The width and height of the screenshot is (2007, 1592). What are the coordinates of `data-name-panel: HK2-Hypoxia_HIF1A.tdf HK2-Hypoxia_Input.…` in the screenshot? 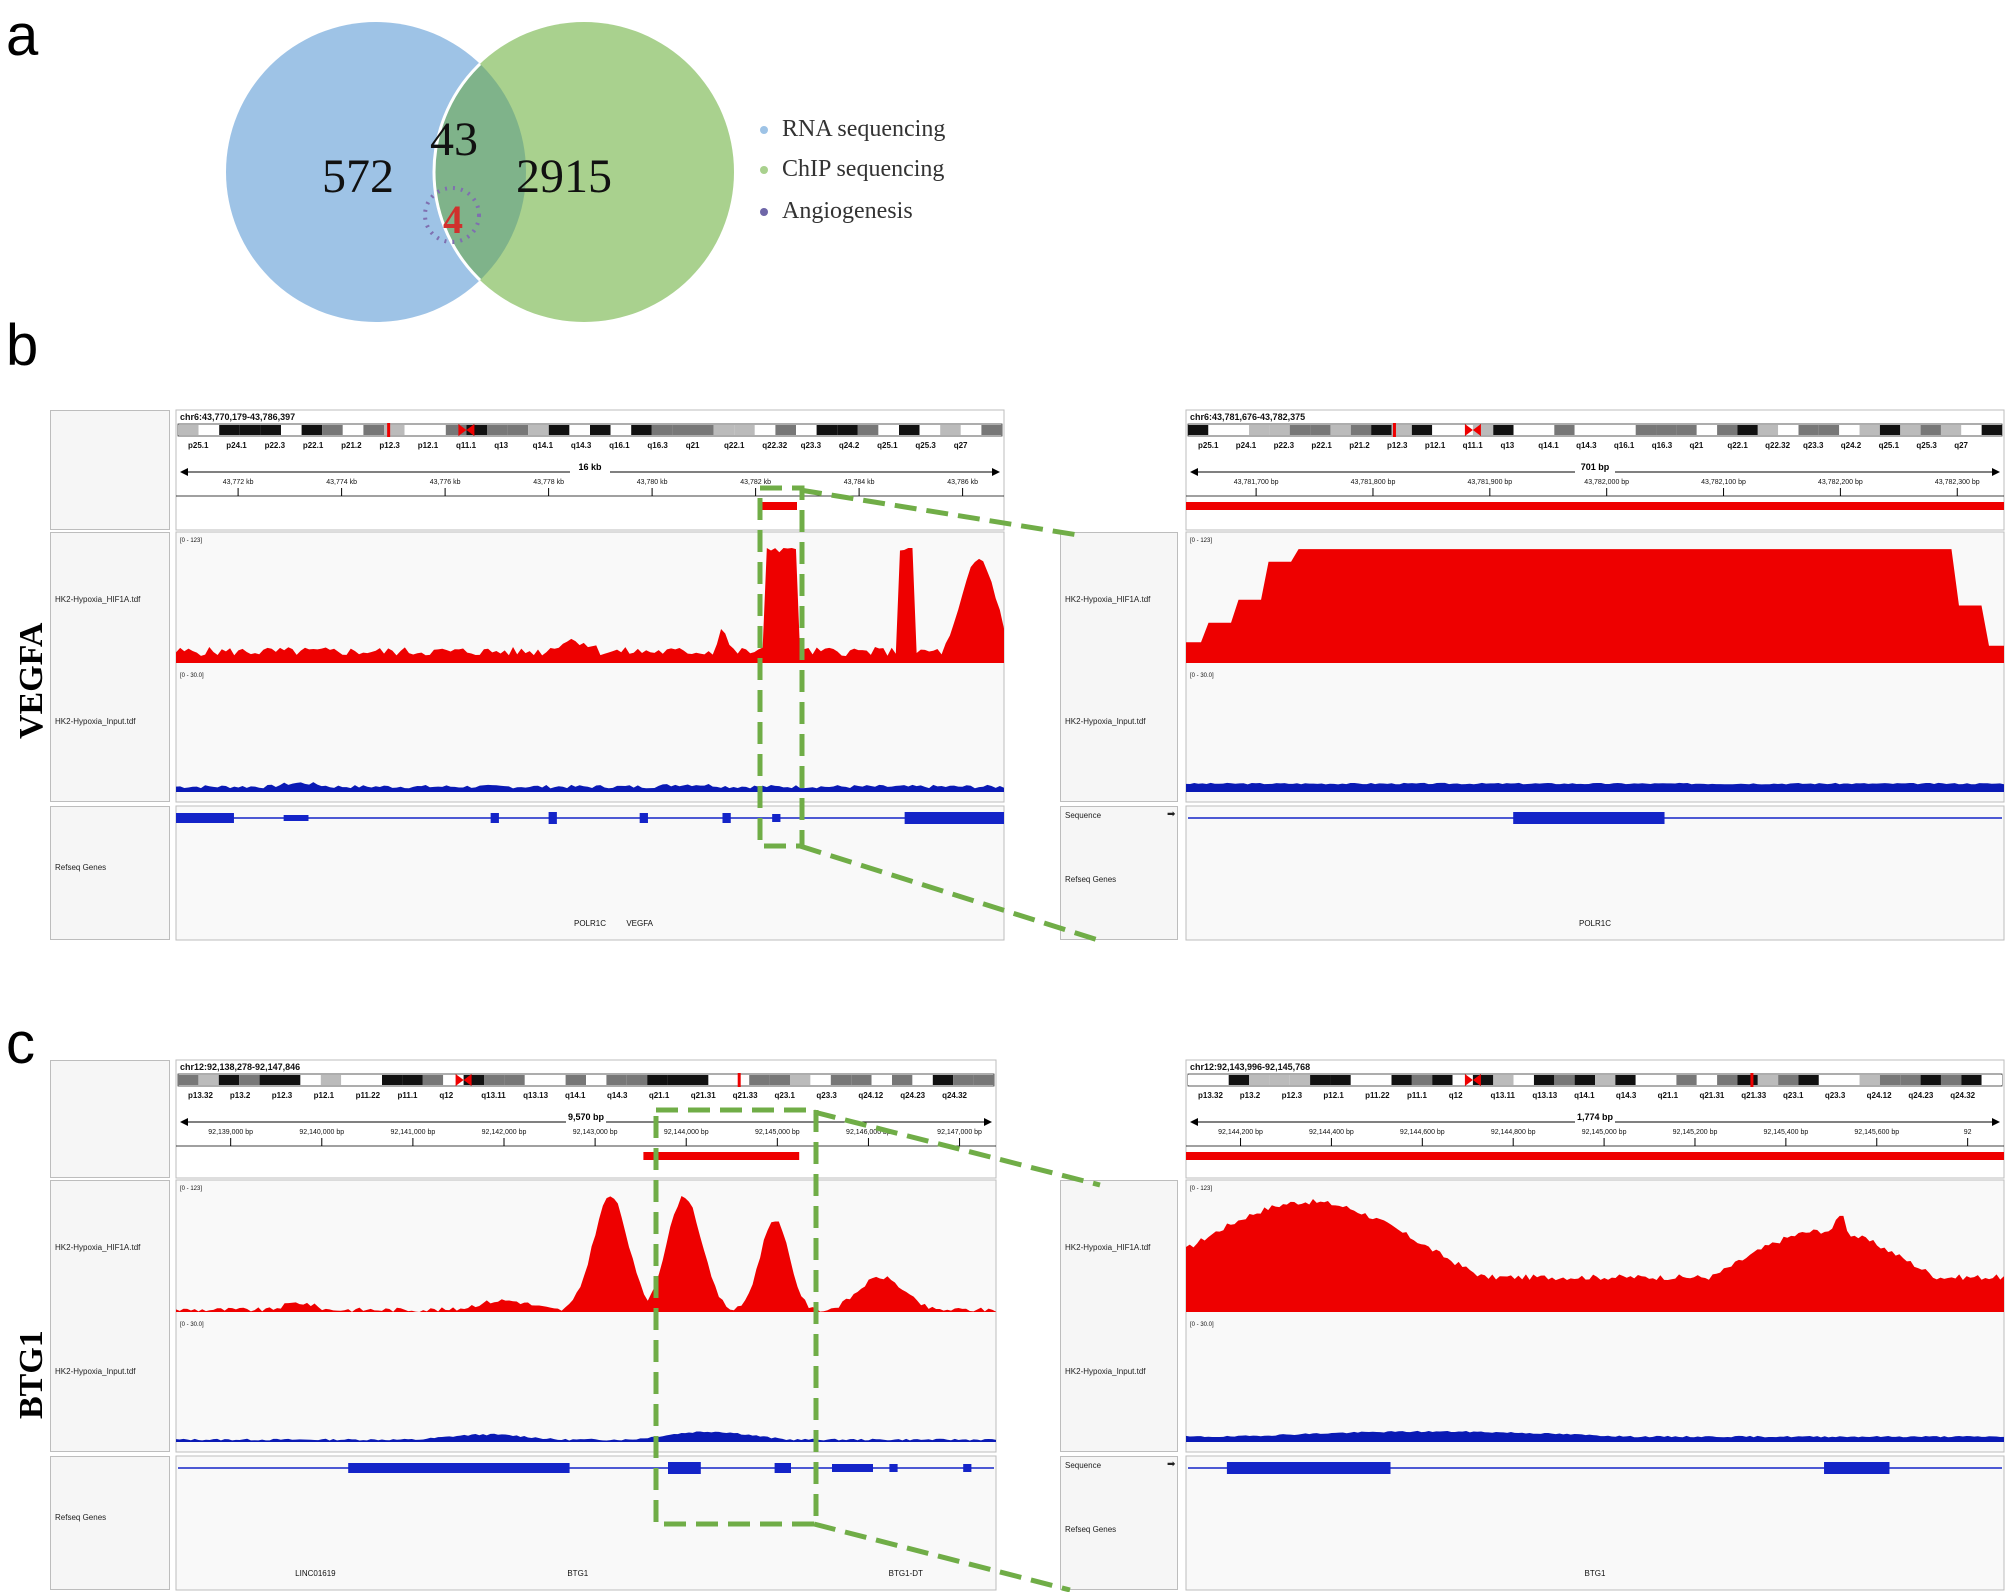 It's located at (110, 1316).